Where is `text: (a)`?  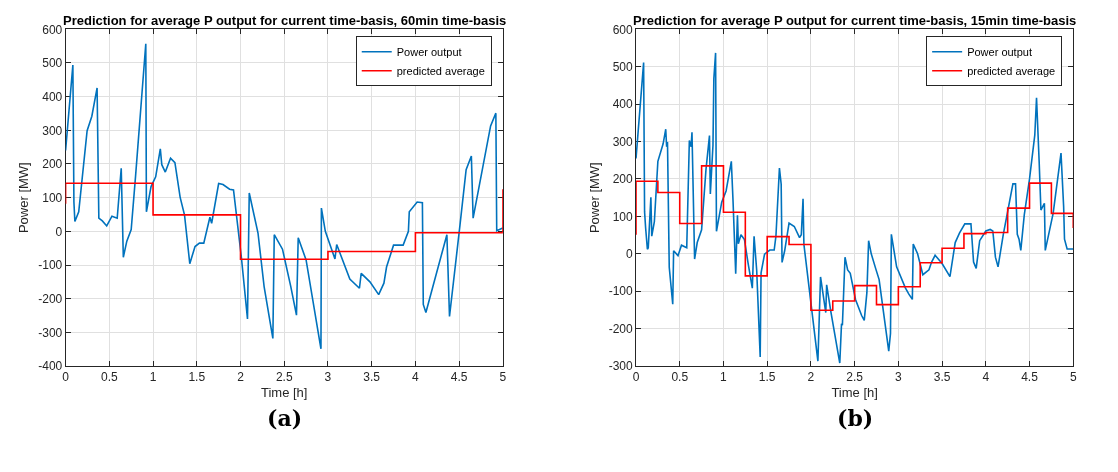 text: (a) is located at coordinates (285, 418).